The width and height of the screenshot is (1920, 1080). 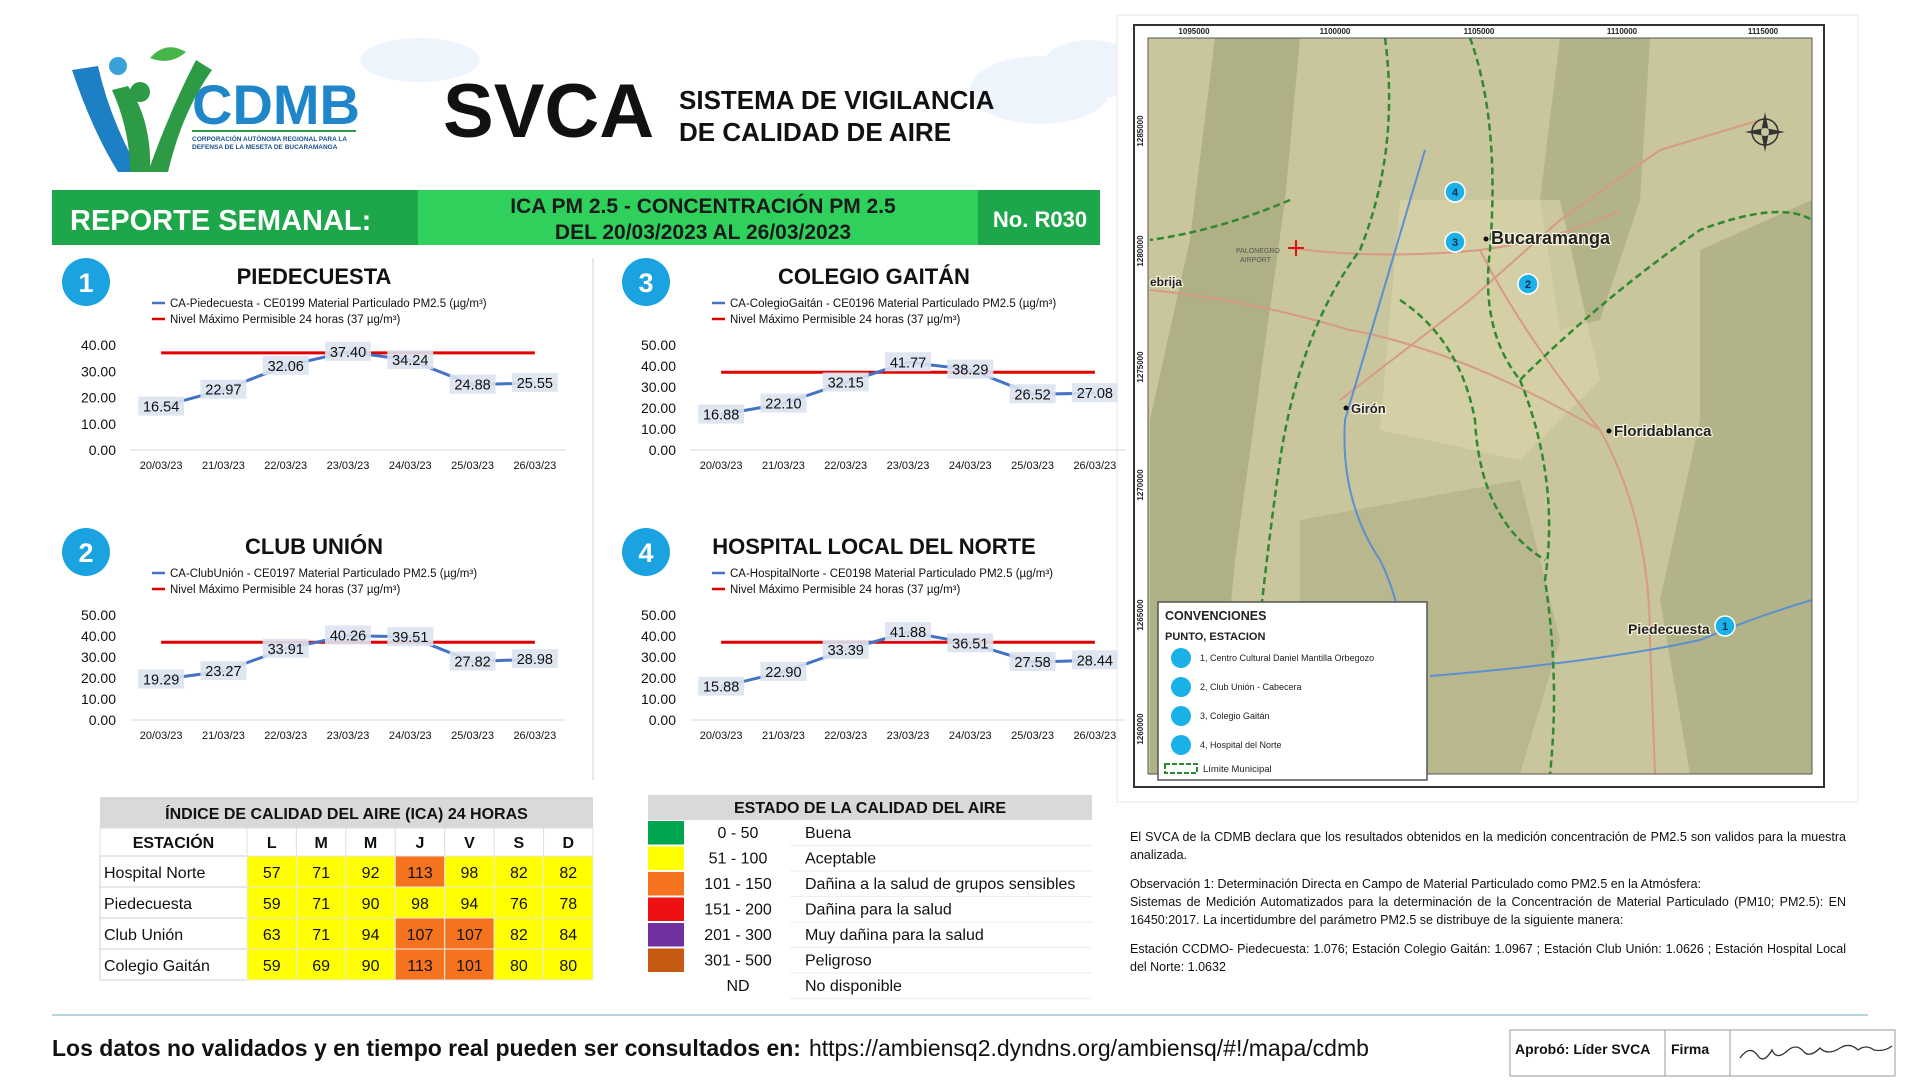 What do you see at coordinates (321, 966) in the screenshot?
I see `ica-value: 69` at bounding box center [321, 966].